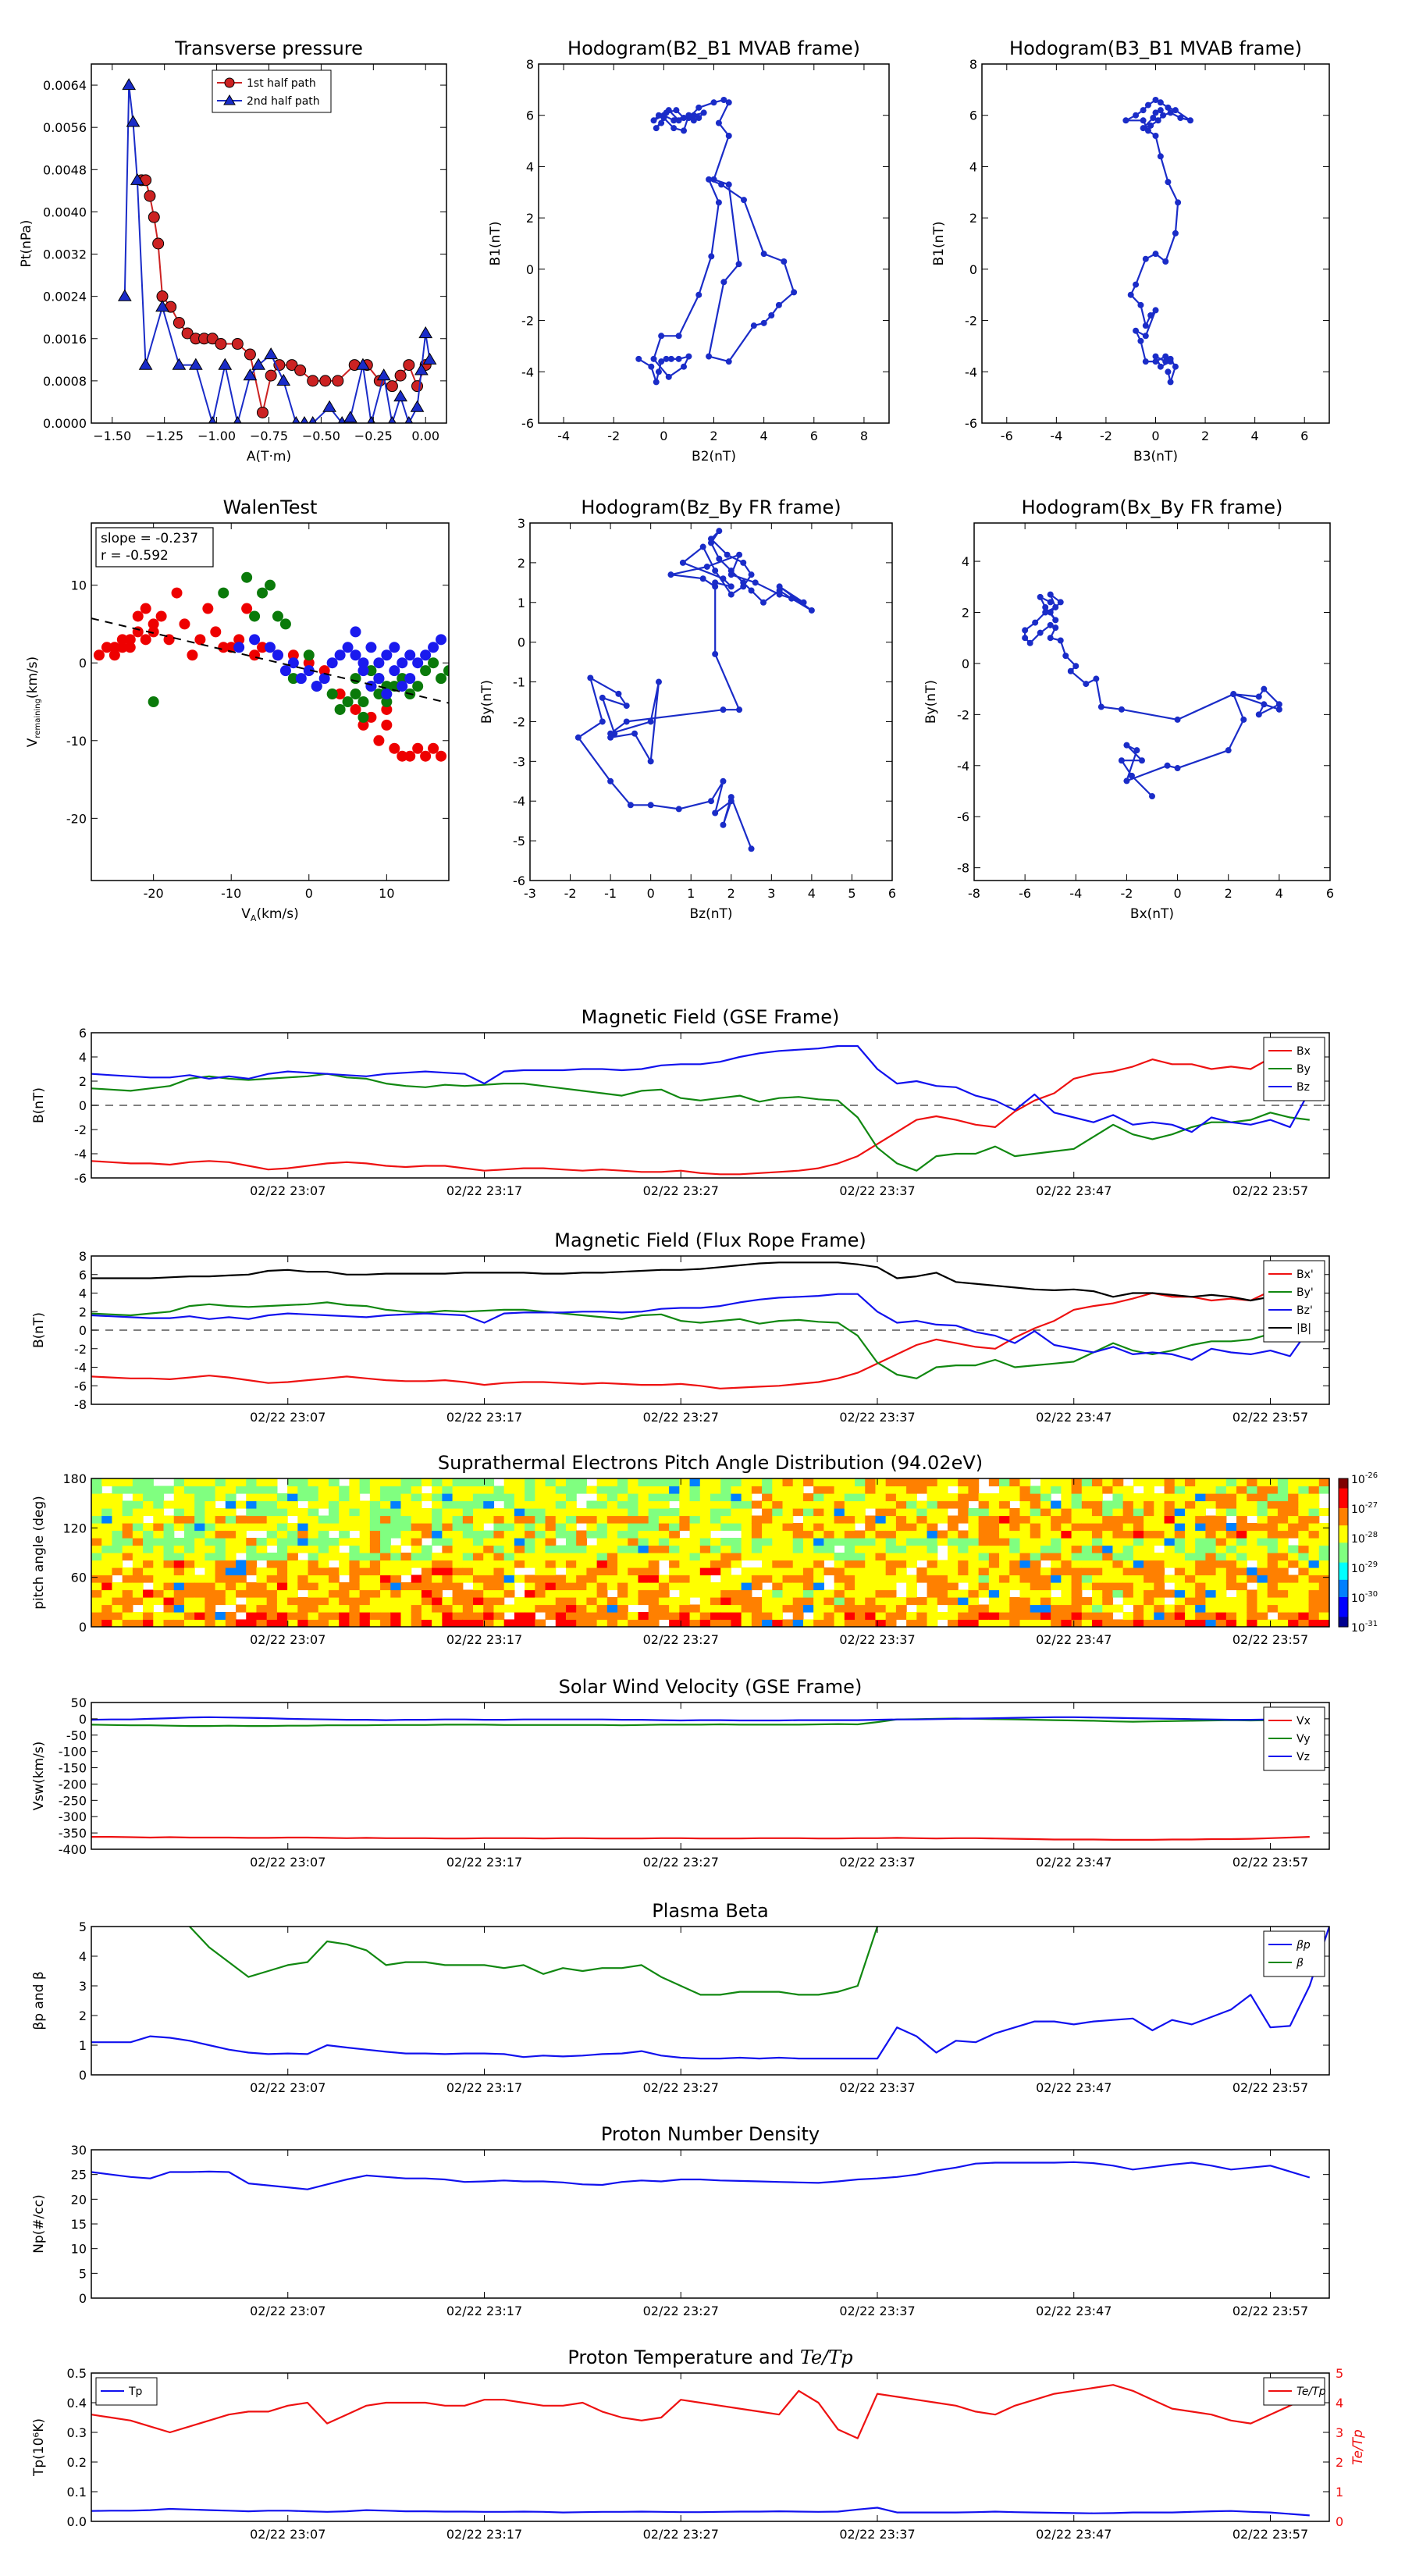 This screenshot has width=1405, height=2576. I want to click on y-tick-label: 8, so click(973, 64).